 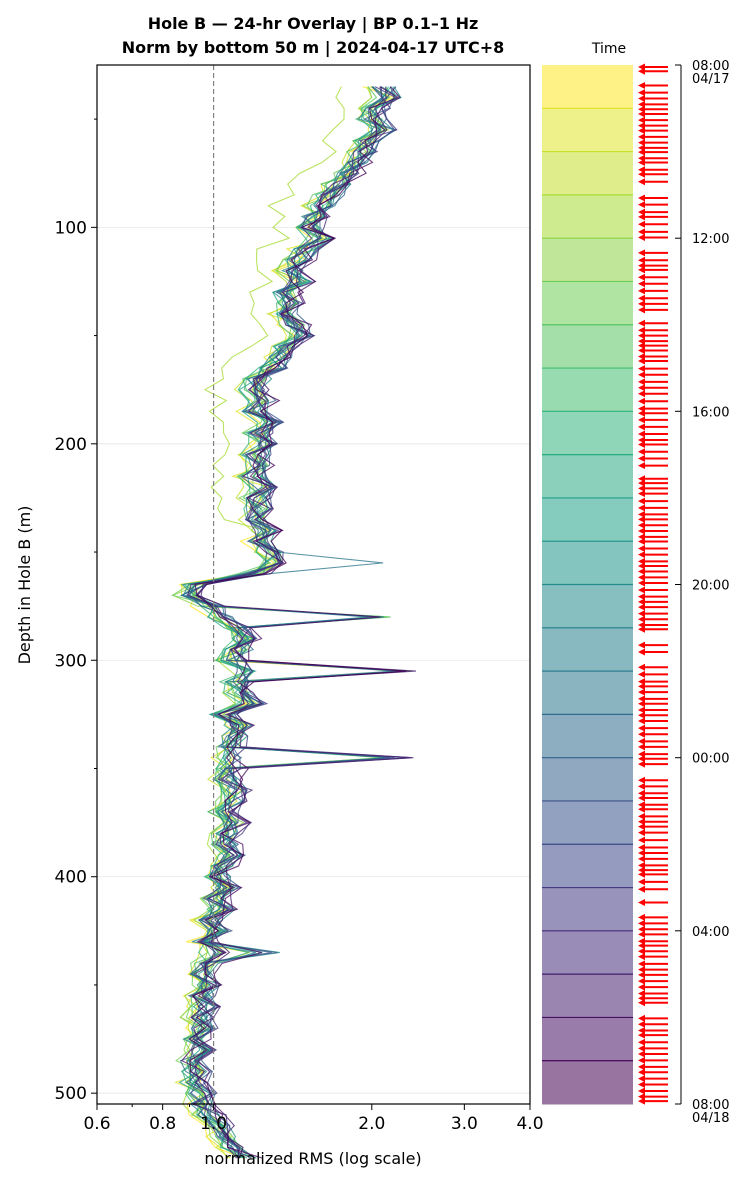 What do you see at coordinates (710, 1105) in the screenshot?
I see `colorbar-tick-label: 08:00` at bounding box center [710, 1105].